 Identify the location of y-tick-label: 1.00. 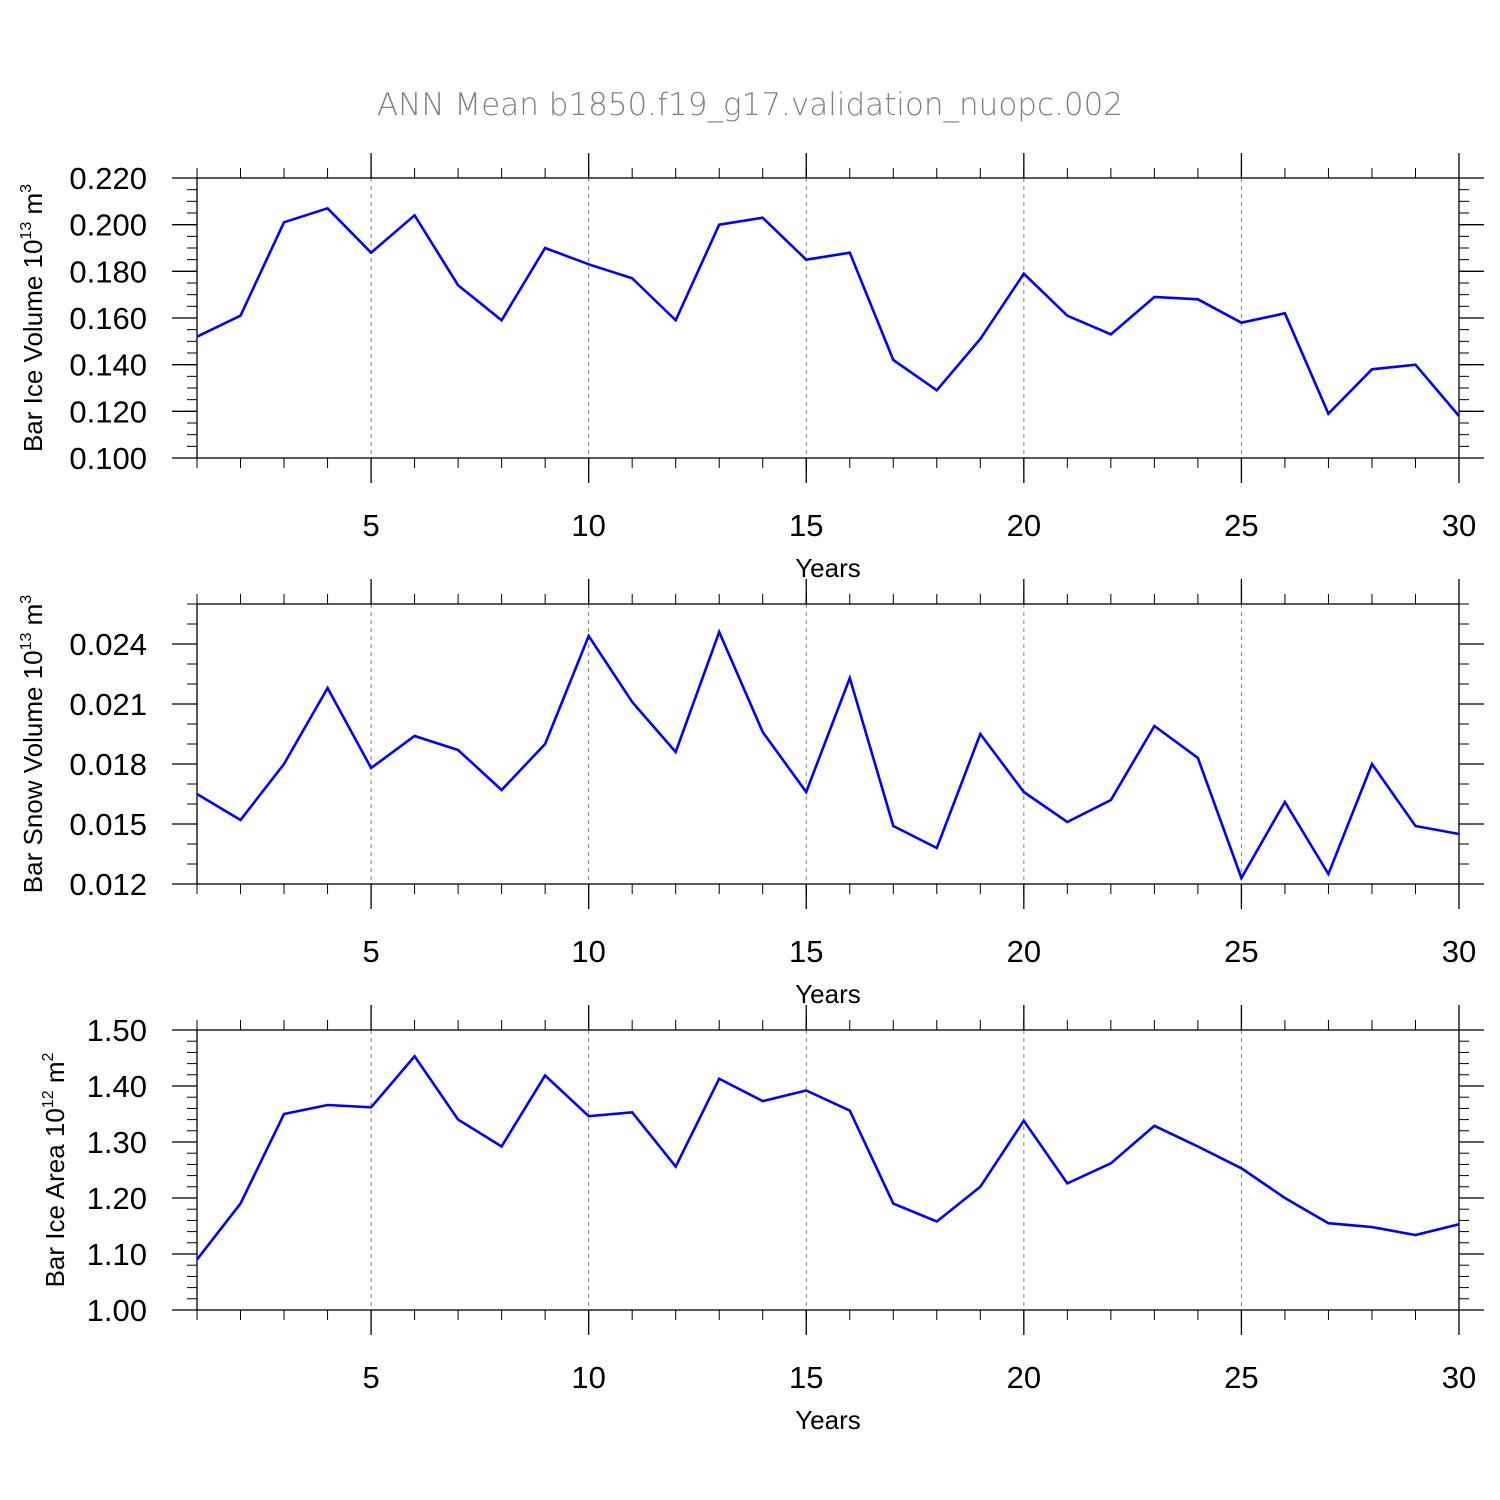
(117, 1310).